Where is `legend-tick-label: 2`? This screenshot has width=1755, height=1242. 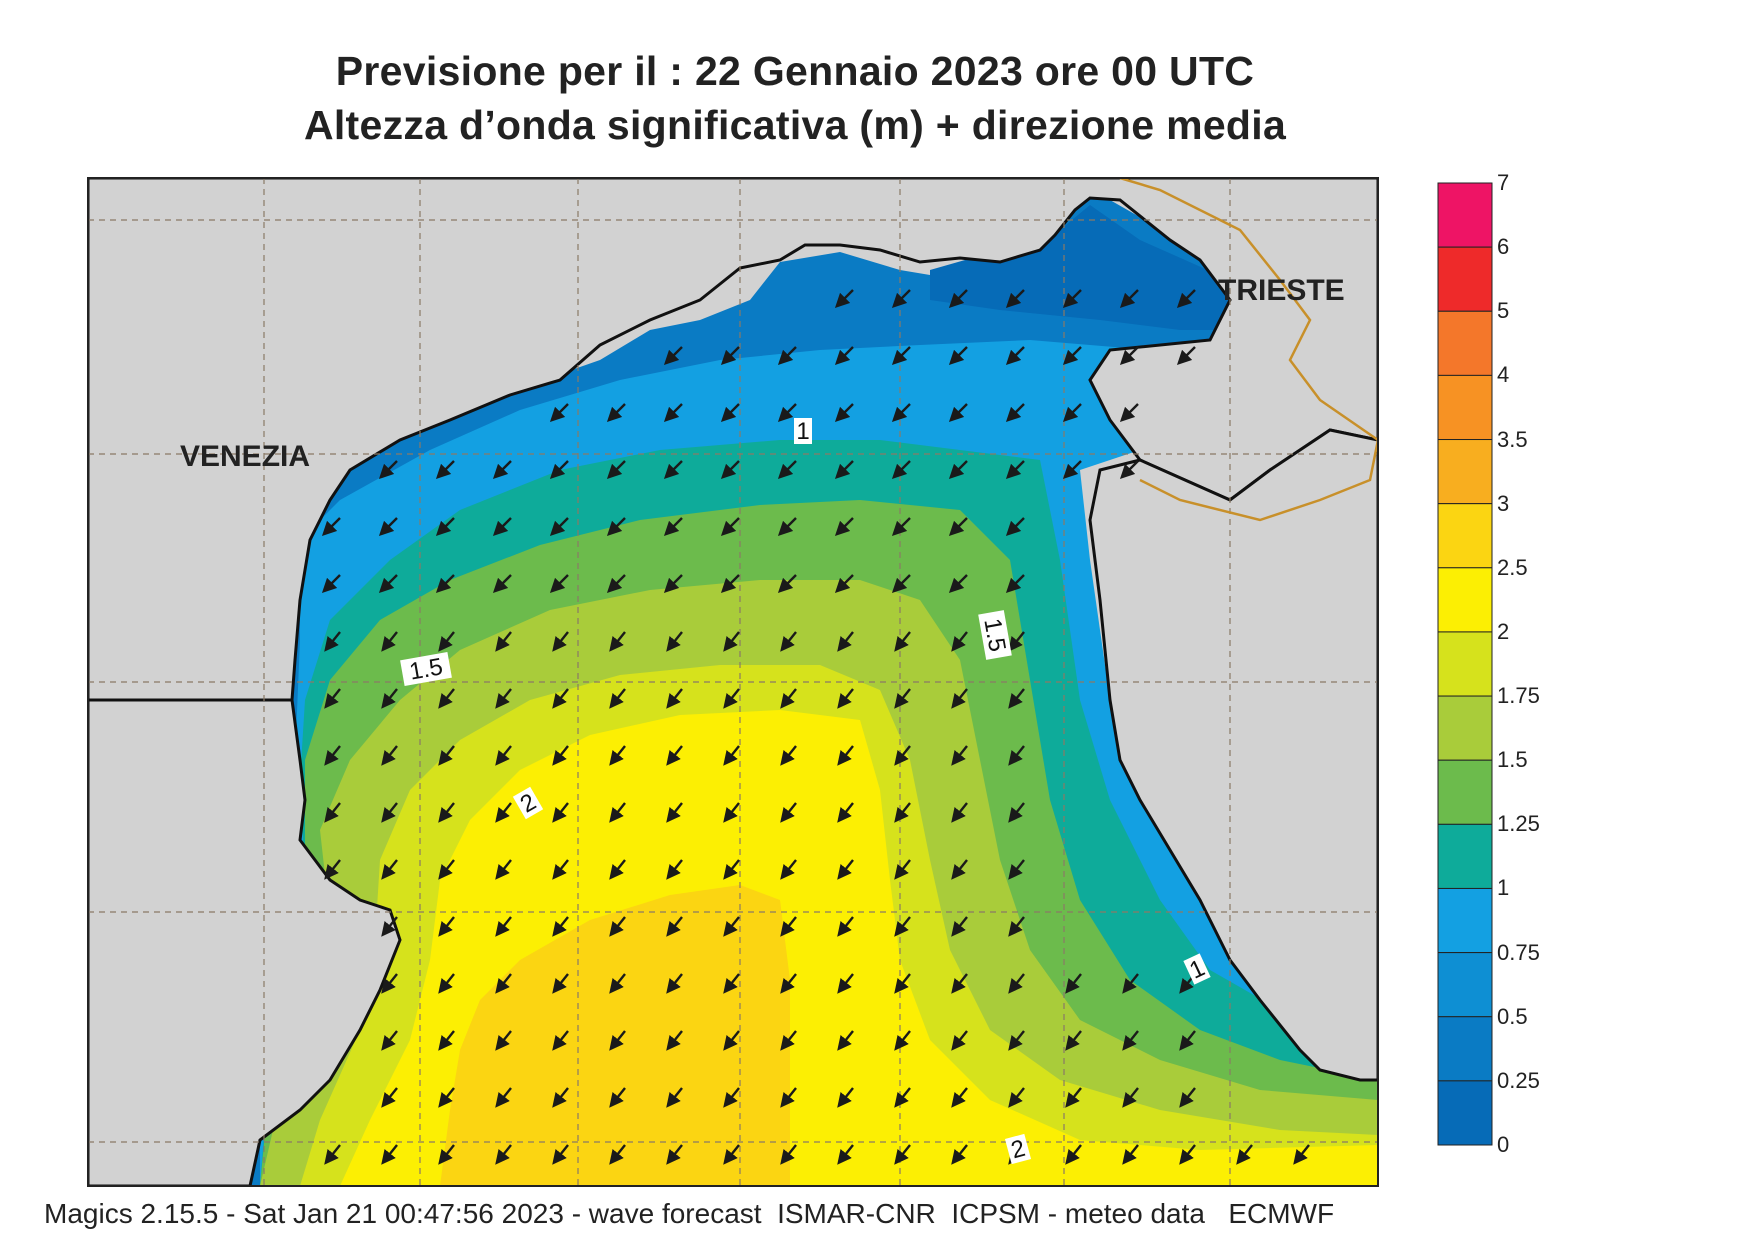 legend-tick-label: 2 is located at coordinates (1503, 631).